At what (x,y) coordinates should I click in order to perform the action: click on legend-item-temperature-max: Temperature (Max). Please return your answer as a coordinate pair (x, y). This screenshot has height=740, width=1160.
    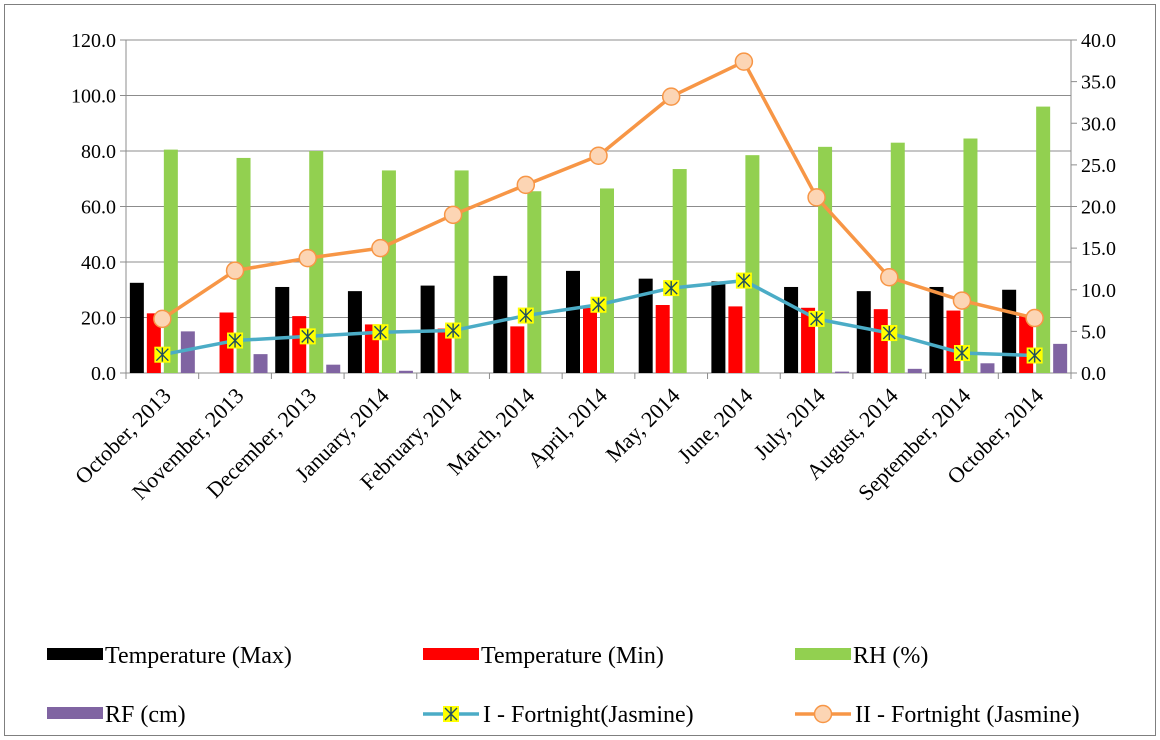
    Looking at the image, I should click on (169, 656).